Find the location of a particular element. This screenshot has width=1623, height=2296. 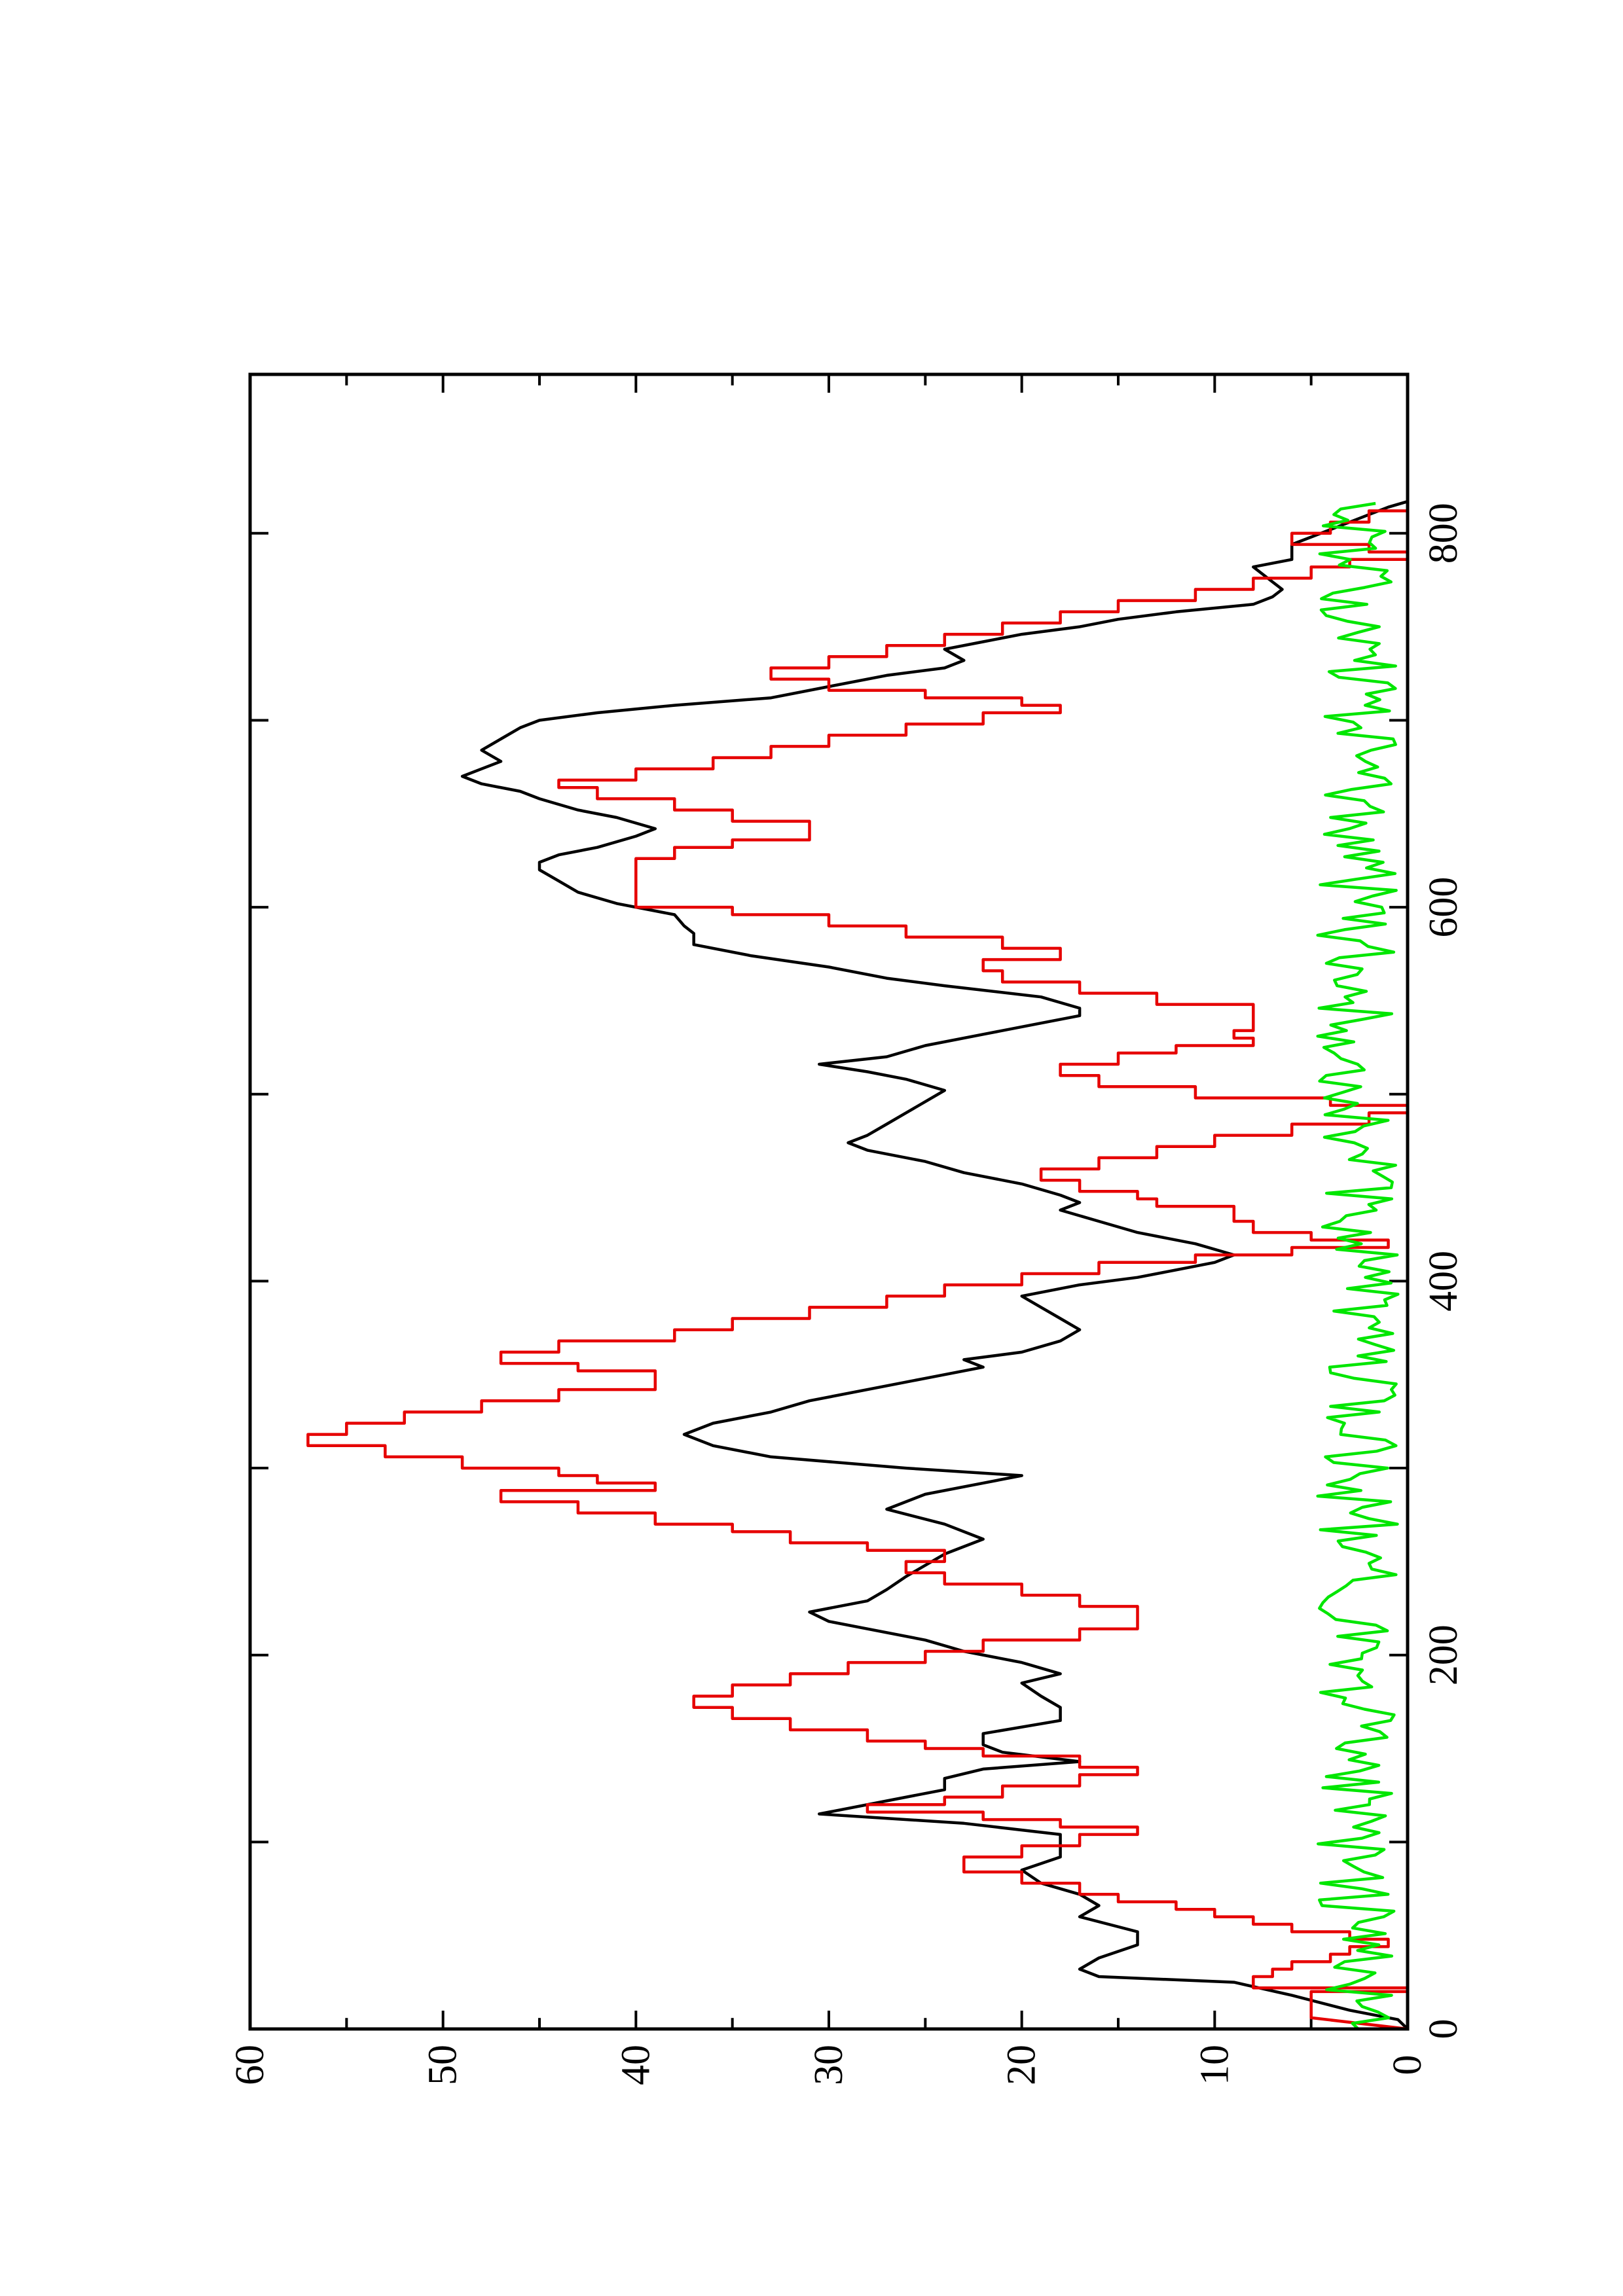

y-tick-label: 10 is located at coordinates (1214, 2065).